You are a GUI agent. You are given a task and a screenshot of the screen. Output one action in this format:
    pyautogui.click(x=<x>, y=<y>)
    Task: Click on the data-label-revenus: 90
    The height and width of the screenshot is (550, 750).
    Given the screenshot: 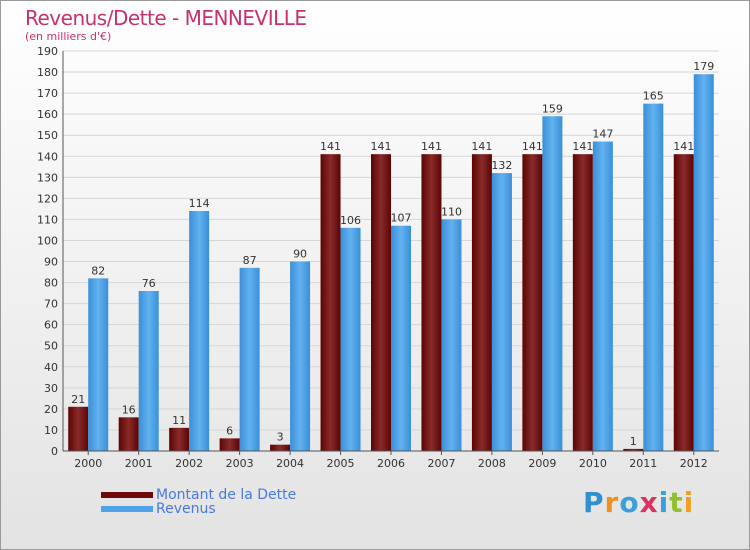 What is the action you would take?
    pyautogui.click(x=300, y=254)
    